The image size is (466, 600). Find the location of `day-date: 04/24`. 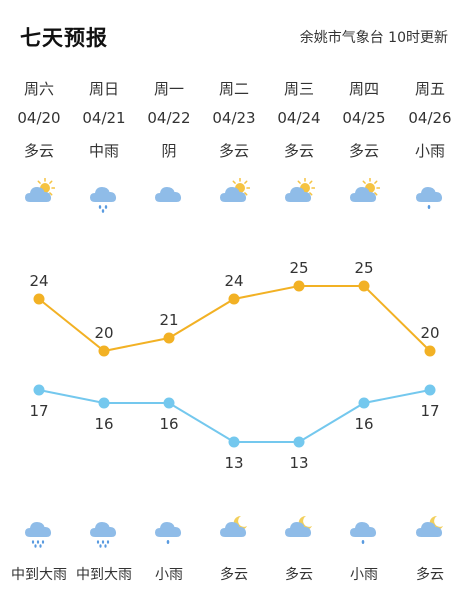

day-date: 04/24 is located at coordinates (299, 118).